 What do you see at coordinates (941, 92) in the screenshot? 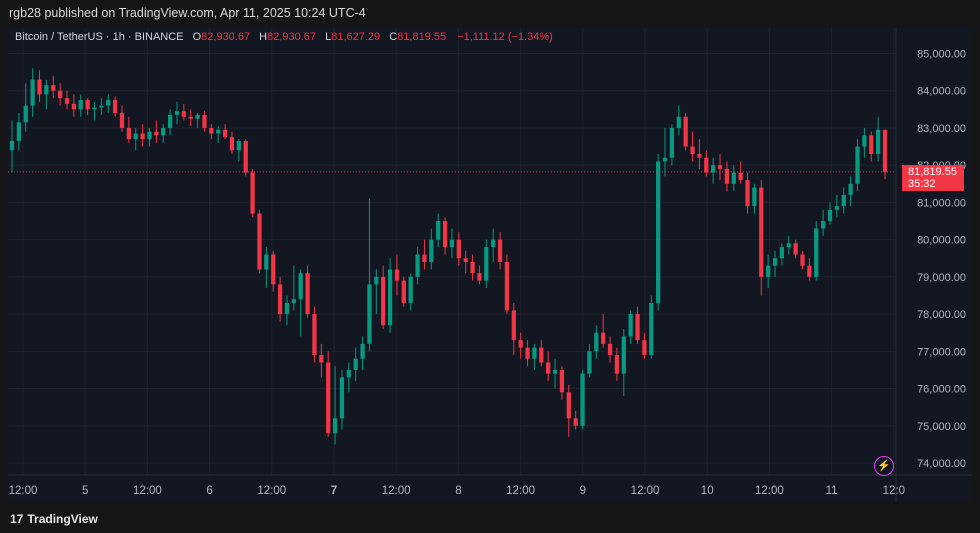
I see `y-tick-label: 84,000.00` at bounding box center [941, 92].